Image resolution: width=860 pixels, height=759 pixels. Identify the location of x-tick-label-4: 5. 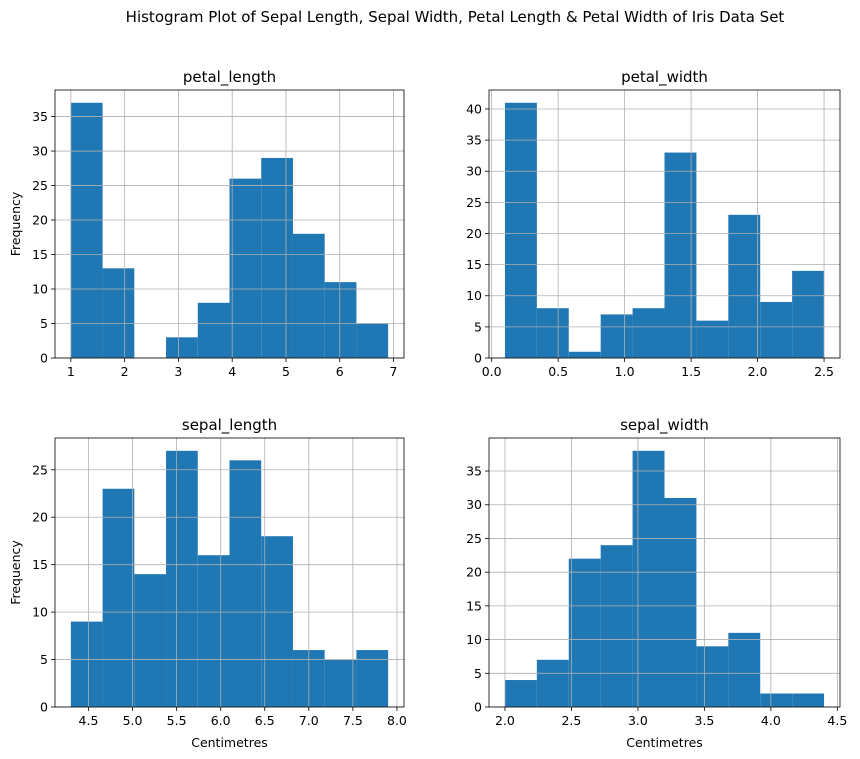
(286, 371).